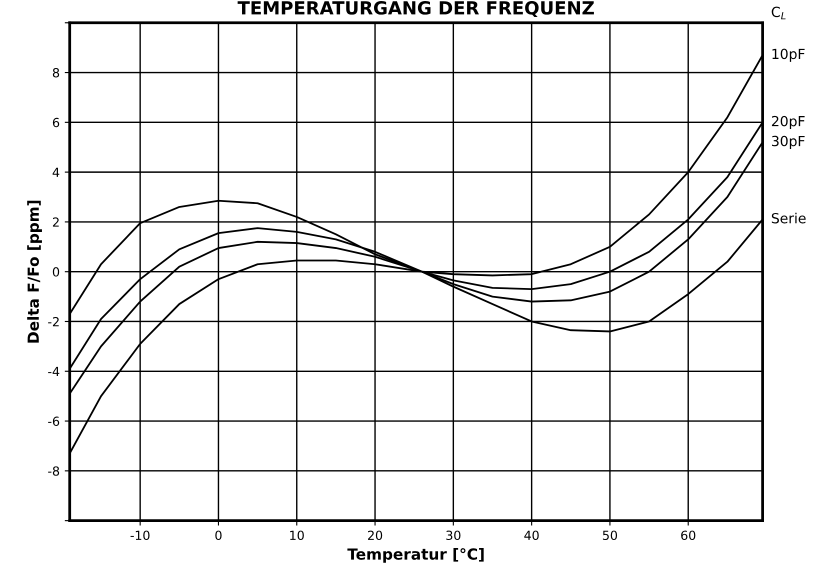 This screenshot has width=820, height=569. I want to click on y-tick-label: -6, so click(54, 421).